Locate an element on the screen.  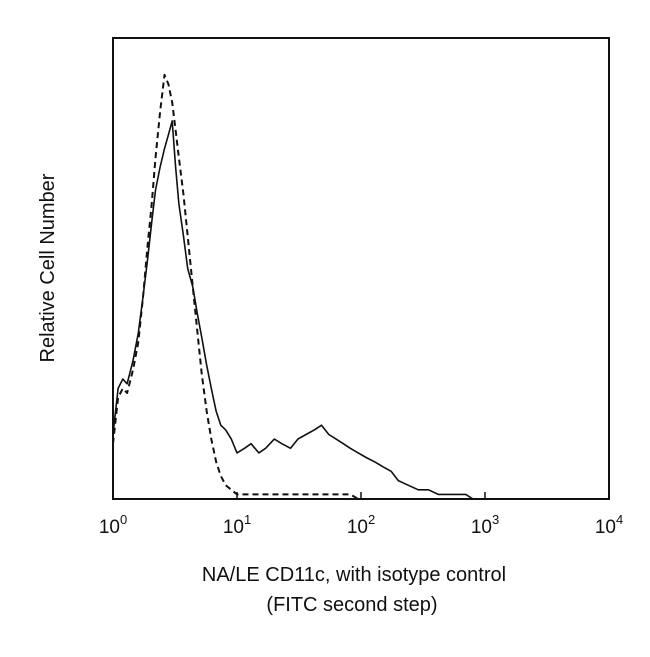
x-tick-label: 10¹ is located at coordinates (237, 525).